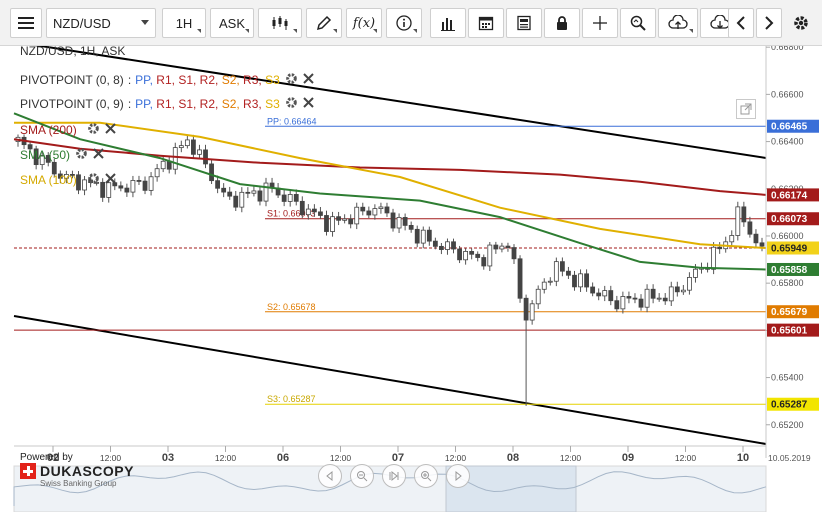 Image resolution: width=822 pixels, height=512 pixels. Describe the element at coordinates (746, 109) in the screenshot. I see `popout-button` at that location.